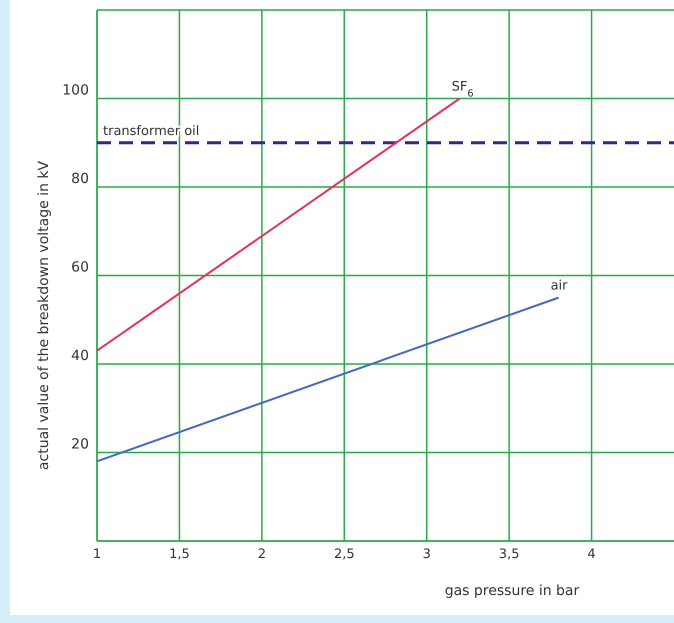 Image resolution: width=674 pixels, height=623 pixels. What do you see at coordinates (559, 286) in the screenshot?
I see `series-label: air` at bounding box center [559, 286].